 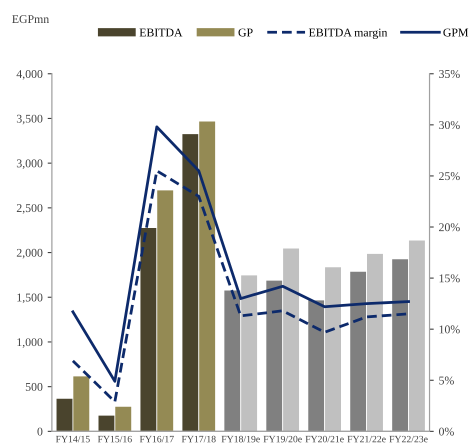 I want to click on x-tick-label: FY21/22e, so click(x=366, y=439).